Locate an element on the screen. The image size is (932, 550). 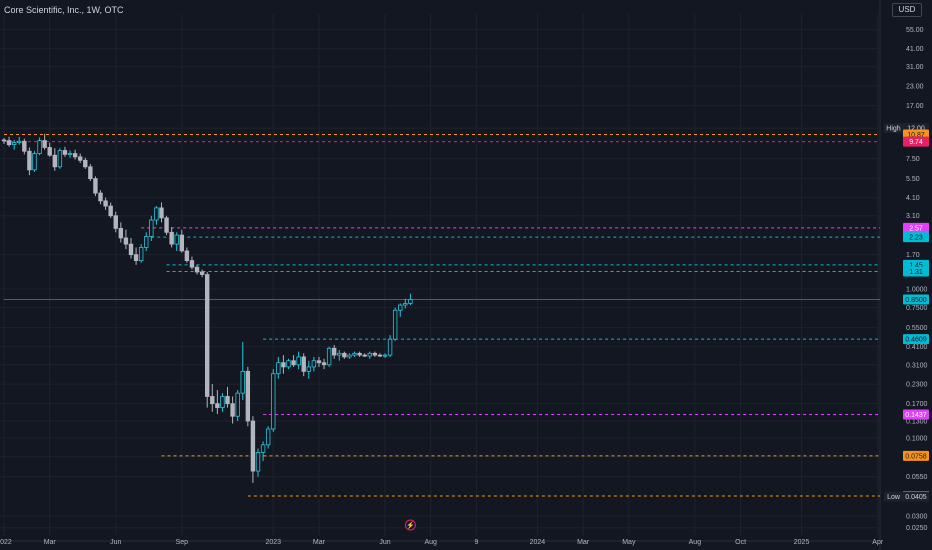
currency-selector: USD is located at coordinates (907, 10).